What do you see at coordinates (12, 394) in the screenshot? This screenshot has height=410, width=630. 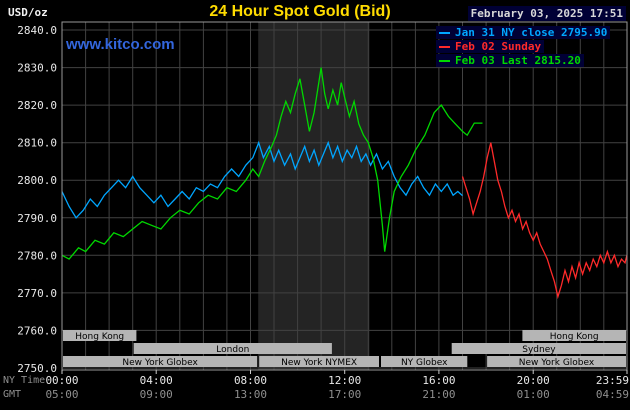 I see `gmt-axis-label: GMT` at bounding box center [12, 394].